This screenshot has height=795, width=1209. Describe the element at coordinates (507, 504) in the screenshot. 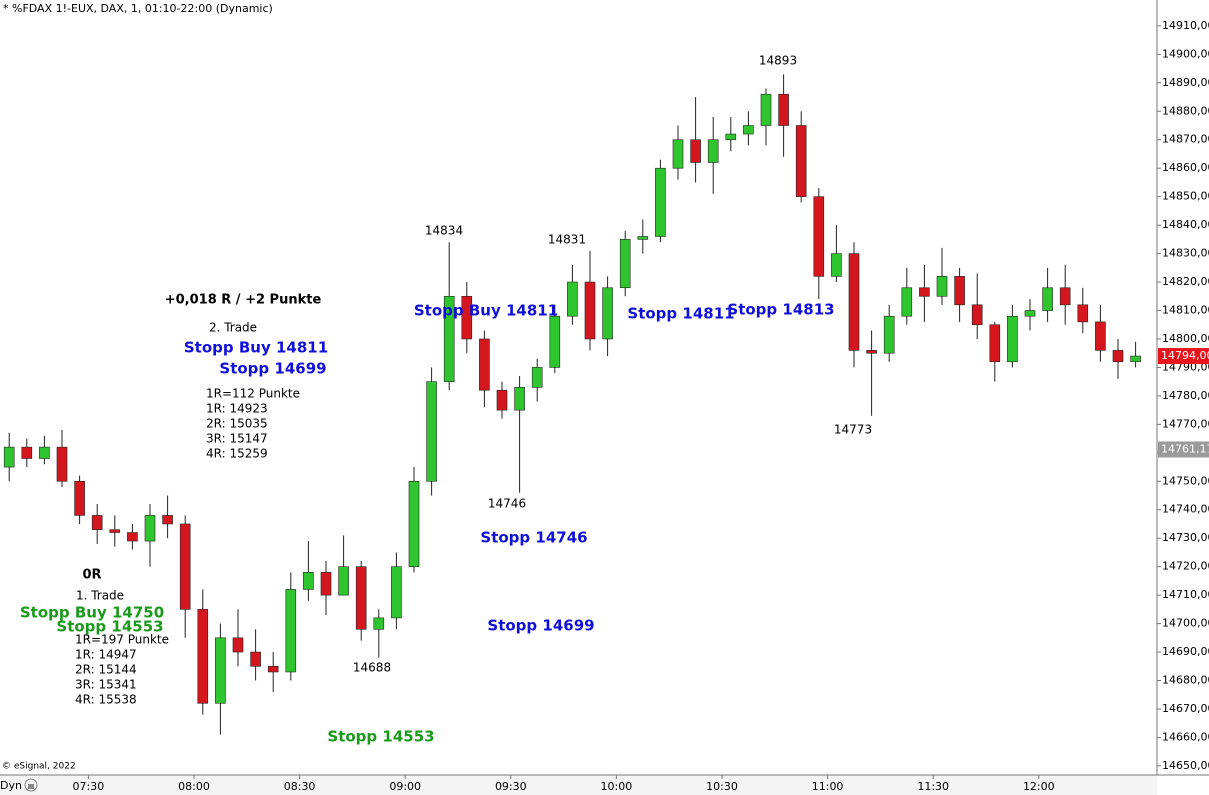

I see `price-note: 14746` at that location.